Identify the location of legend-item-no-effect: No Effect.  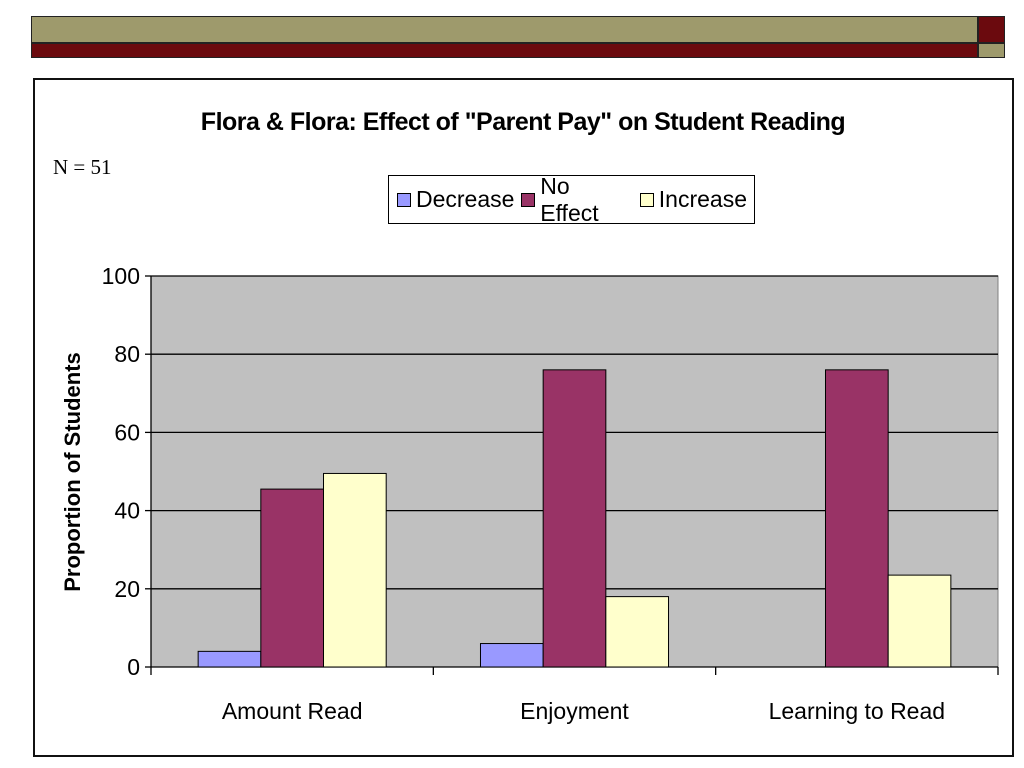
(576, 200).